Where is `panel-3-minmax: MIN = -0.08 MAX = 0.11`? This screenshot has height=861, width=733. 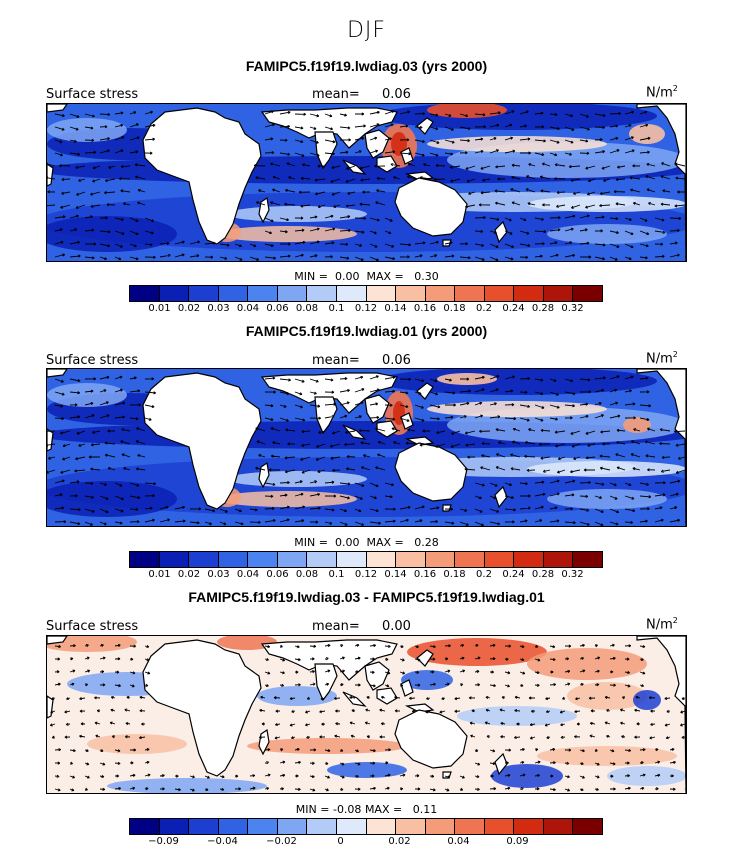 panel-3-minmax: MIN = -0.08 MAX = 0.11 is located at coordinates (366, 809).